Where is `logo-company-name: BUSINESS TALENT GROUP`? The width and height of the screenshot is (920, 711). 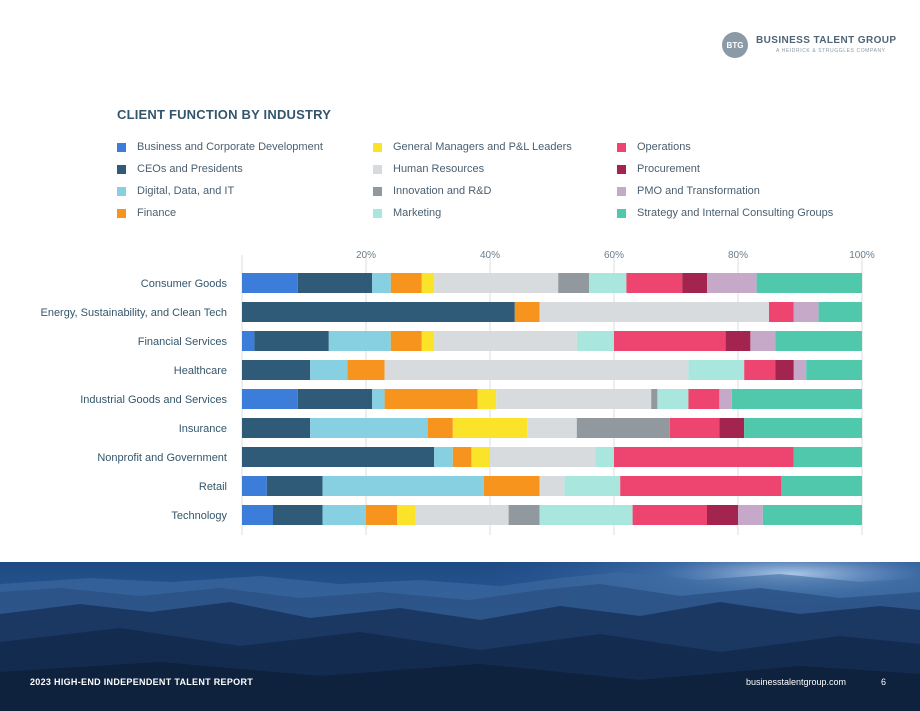 logo-company-name: BUSINESS TALENT GROUP is located at coordinates (826, 40).